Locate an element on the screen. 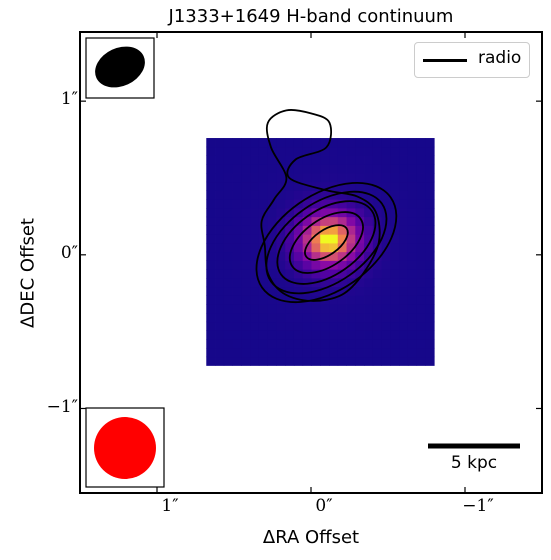  chart-title: J1333+1649 H-band continuum is located at coordinates (311, 16).